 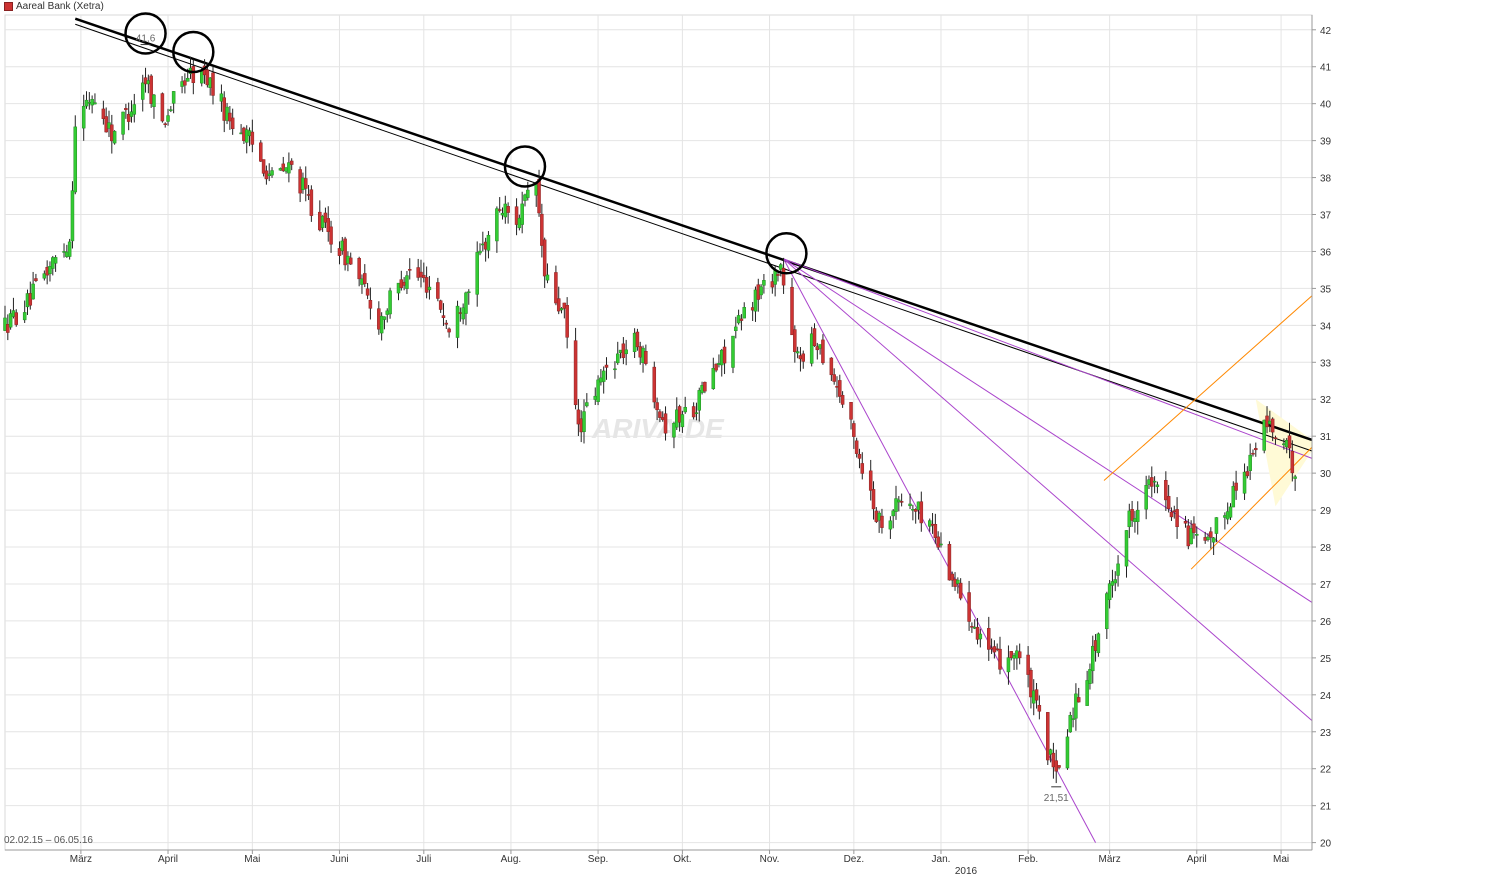 What do you see at coordinates (966, 871) in the screenshot?
I see `year-label: 2016` at bounding box center [966, 871].